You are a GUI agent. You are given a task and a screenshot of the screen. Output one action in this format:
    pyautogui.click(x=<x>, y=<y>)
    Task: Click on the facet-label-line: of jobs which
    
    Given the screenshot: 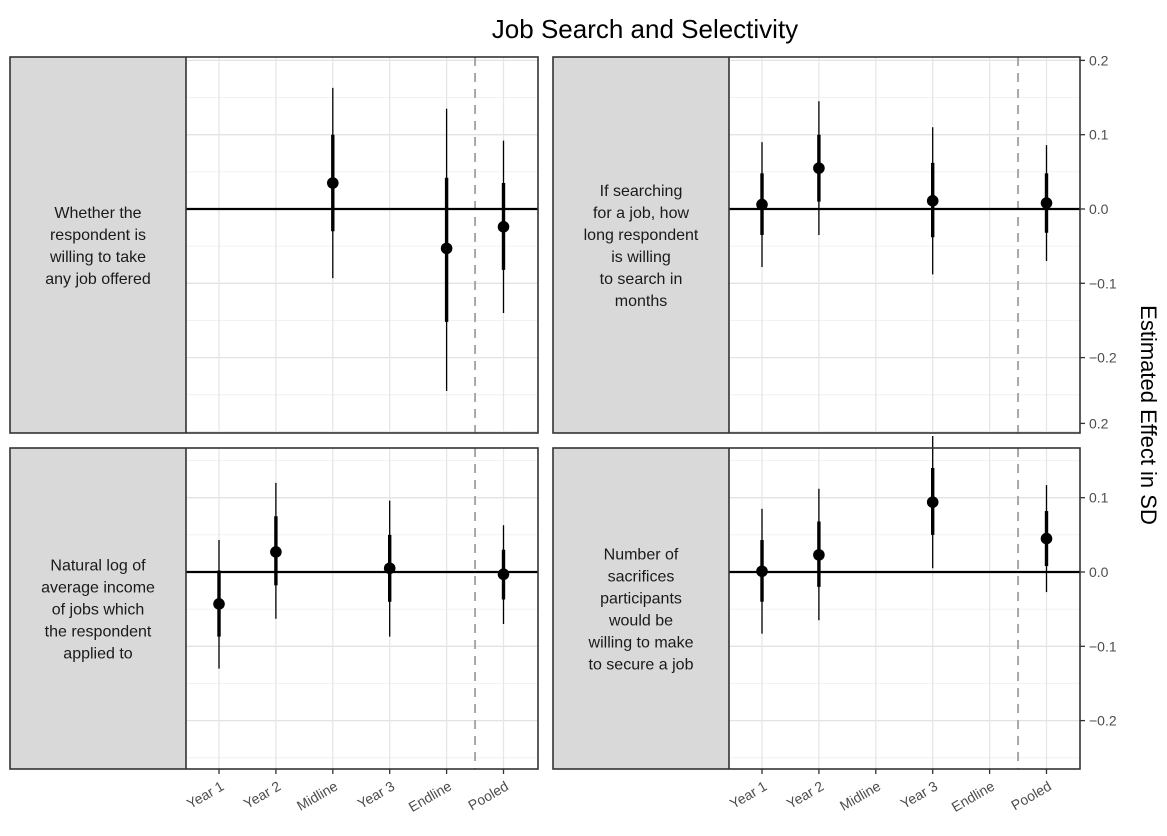 What is the action you would take?
    pyautogui.click(x=98, y=610)
    